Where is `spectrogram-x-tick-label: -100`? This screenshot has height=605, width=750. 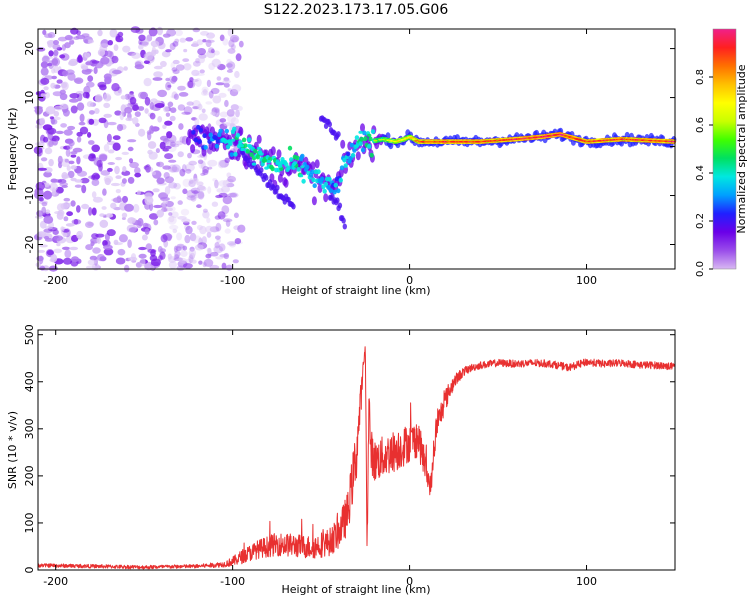
spectrogram-x-tick-label: -100 is located at coordinates (232, 280).